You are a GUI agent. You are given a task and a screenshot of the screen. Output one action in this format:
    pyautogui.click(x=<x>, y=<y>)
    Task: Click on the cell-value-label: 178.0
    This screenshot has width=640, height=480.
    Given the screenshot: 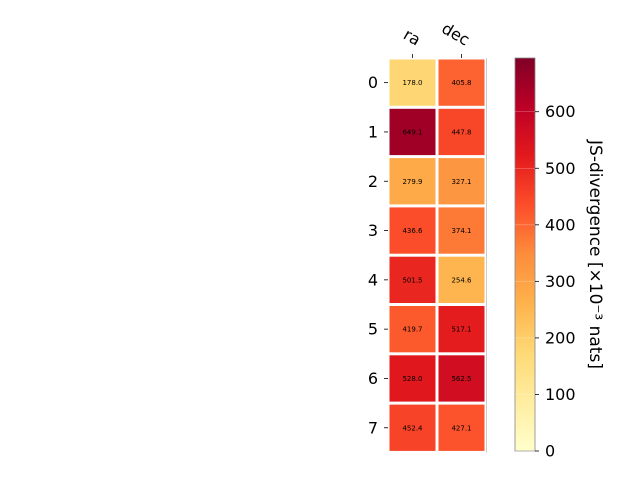 What is the action you would take?
    pyautogui.click(x=412, y=83)
    